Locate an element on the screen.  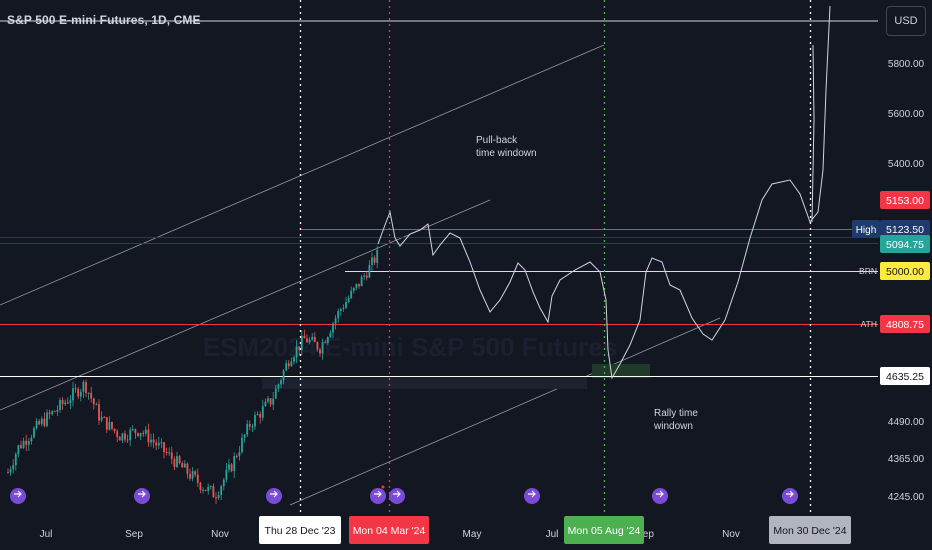
projection-spike is located at coordinates (813, 133).